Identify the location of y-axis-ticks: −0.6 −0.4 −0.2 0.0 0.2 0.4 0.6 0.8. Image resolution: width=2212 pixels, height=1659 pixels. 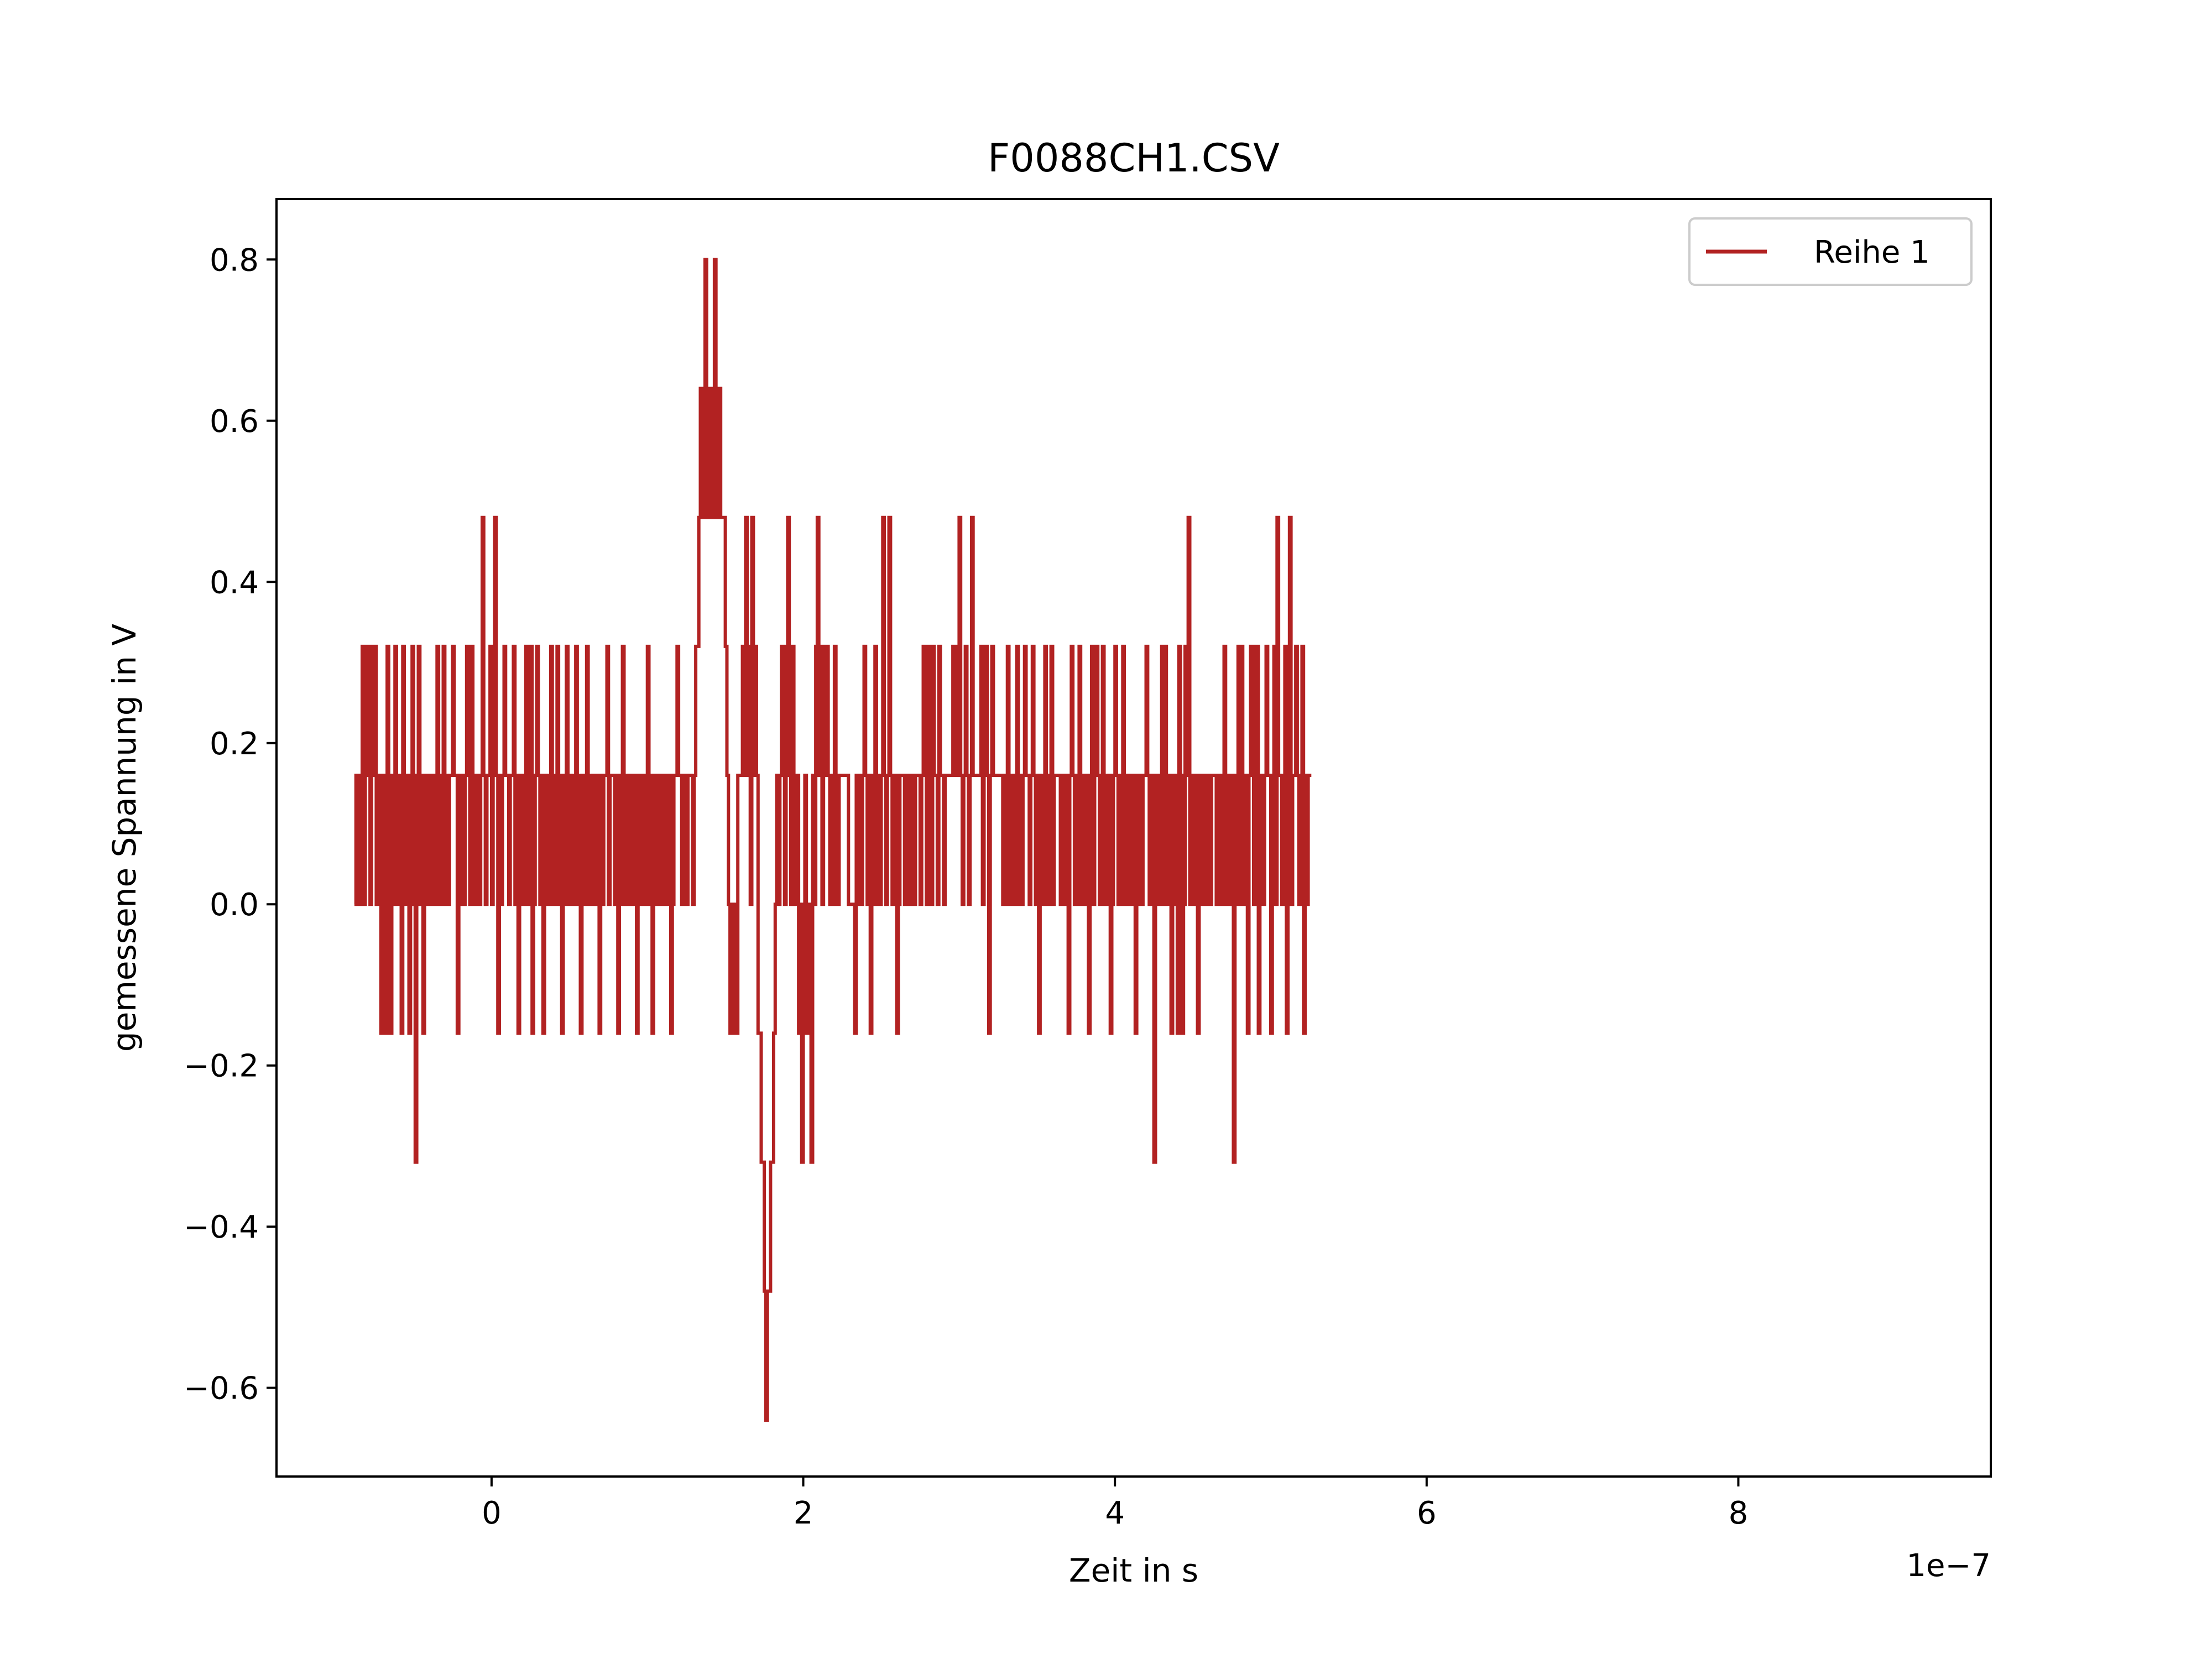
(230, 825).